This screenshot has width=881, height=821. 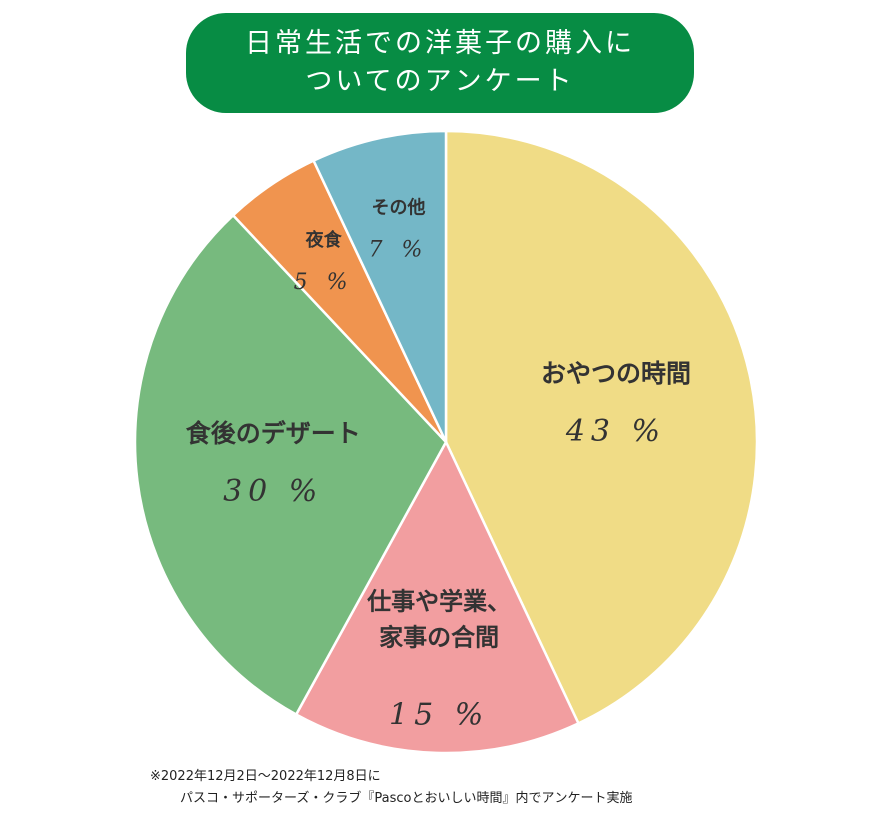 What do you see at coordinates (439, 715) in the screenshot?
I see `slice-value-between-work: 15 %` at bounding box center [439, 715].